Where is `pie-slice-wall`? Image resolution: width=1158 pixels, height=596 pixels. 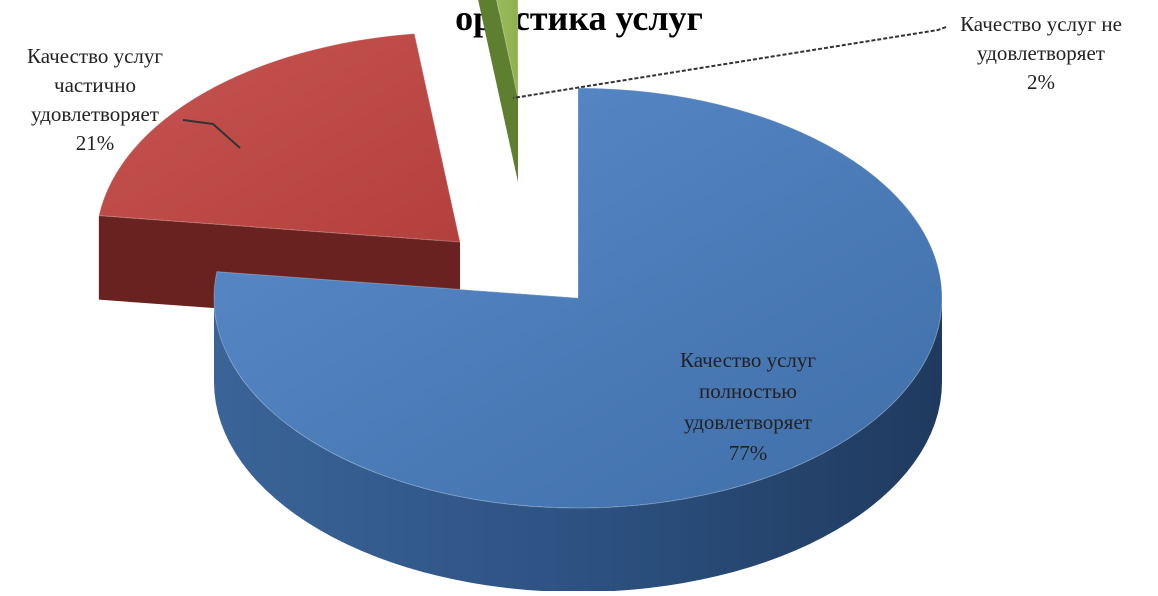 pie-slice-wall is located at coordinates (498, 91).